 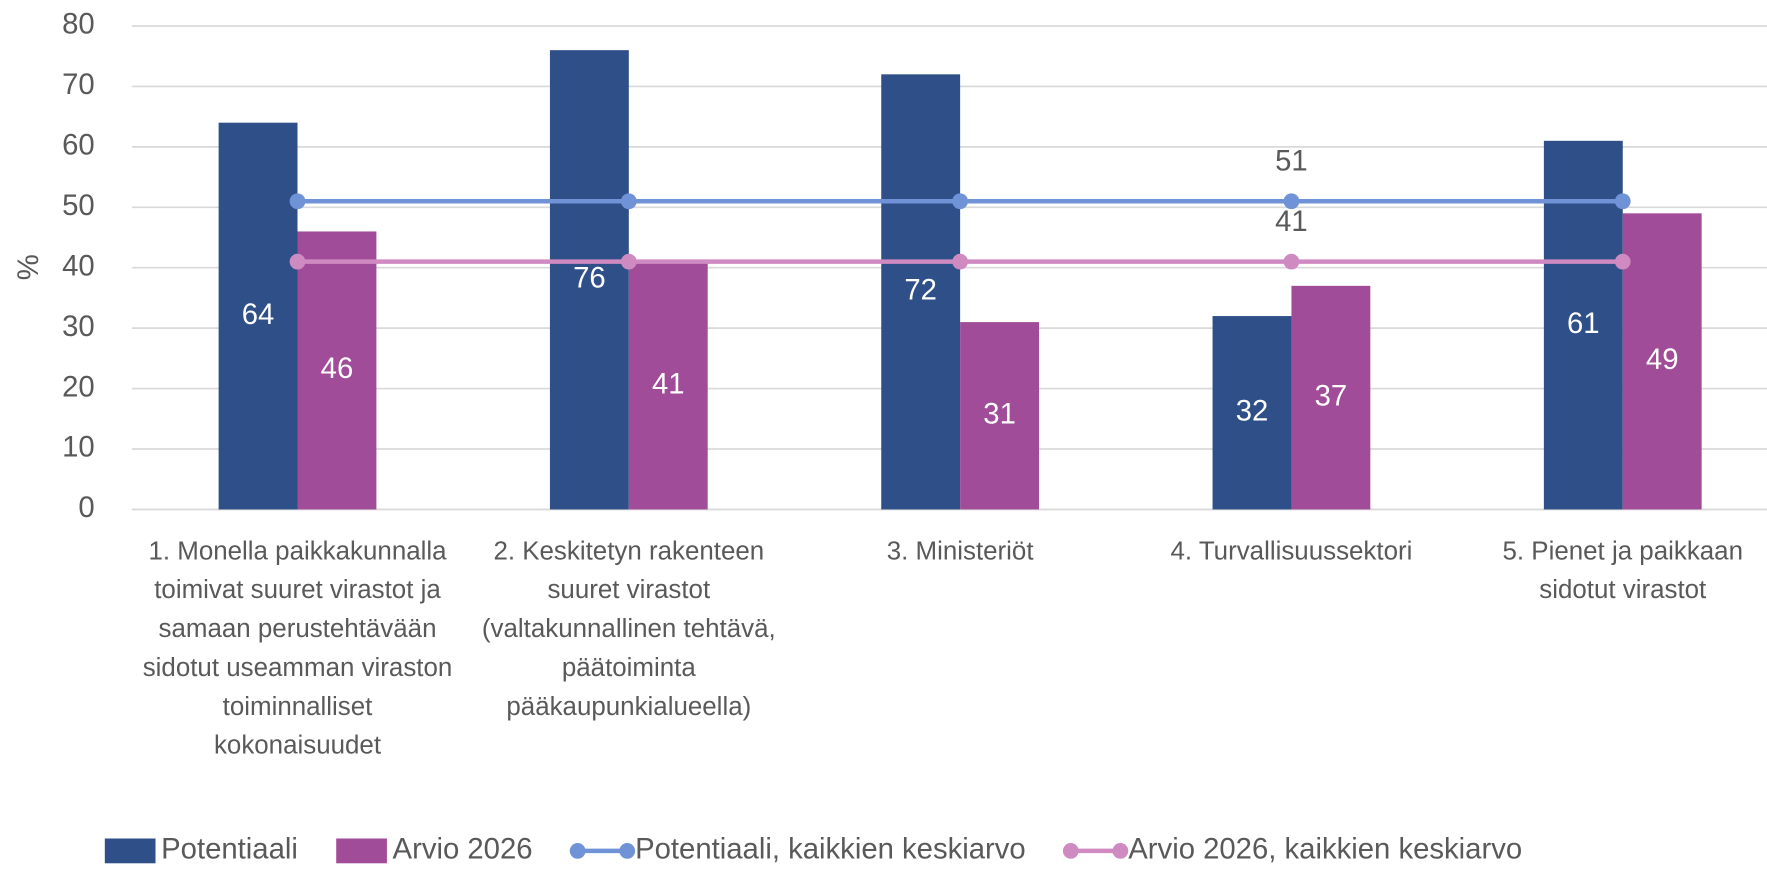 What do you see at coordinates (28, 267) in the screenshot?
I see `y-axis-title: %` at bounding box center [28, 267].